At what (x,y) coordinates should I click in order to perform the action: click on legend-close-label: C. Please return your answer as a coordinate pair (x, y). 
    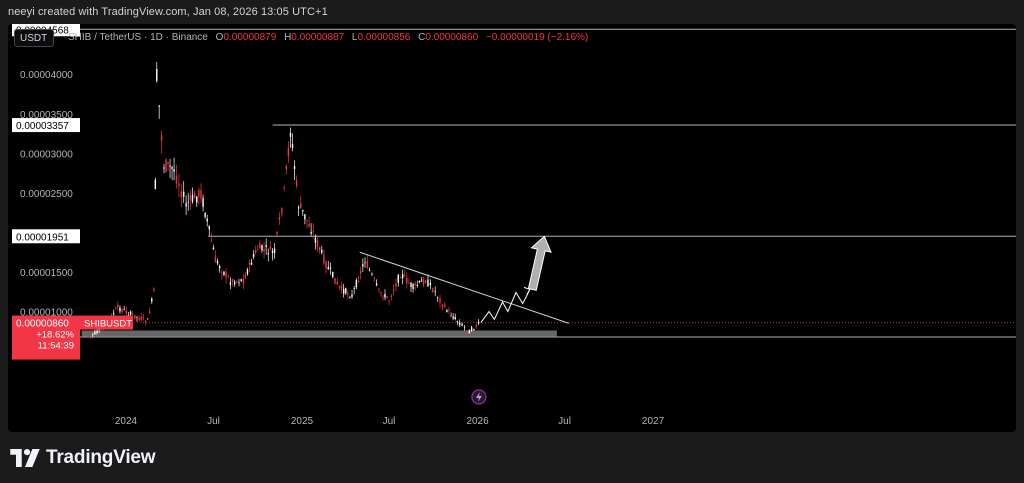
    Looking at the image, I should click on (422, 37).